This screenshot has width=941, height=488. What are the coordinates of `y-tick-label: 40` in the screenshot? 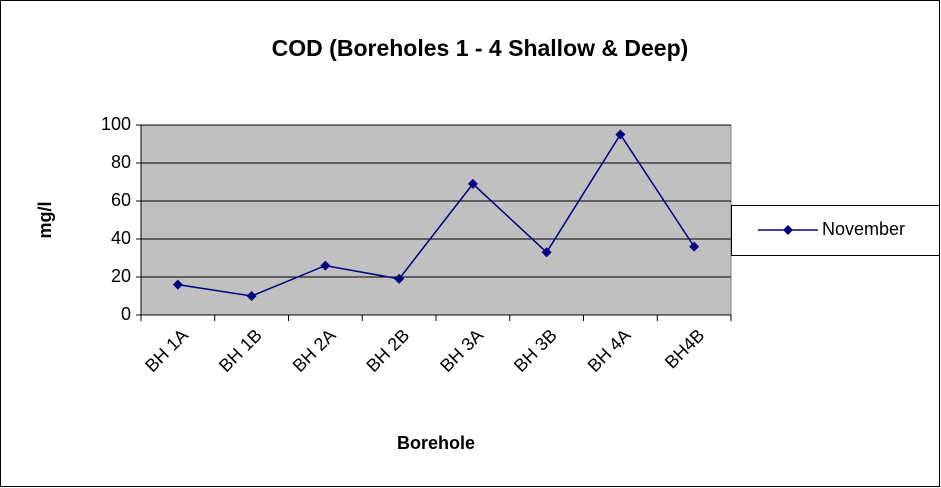 It's located at (121, 238).